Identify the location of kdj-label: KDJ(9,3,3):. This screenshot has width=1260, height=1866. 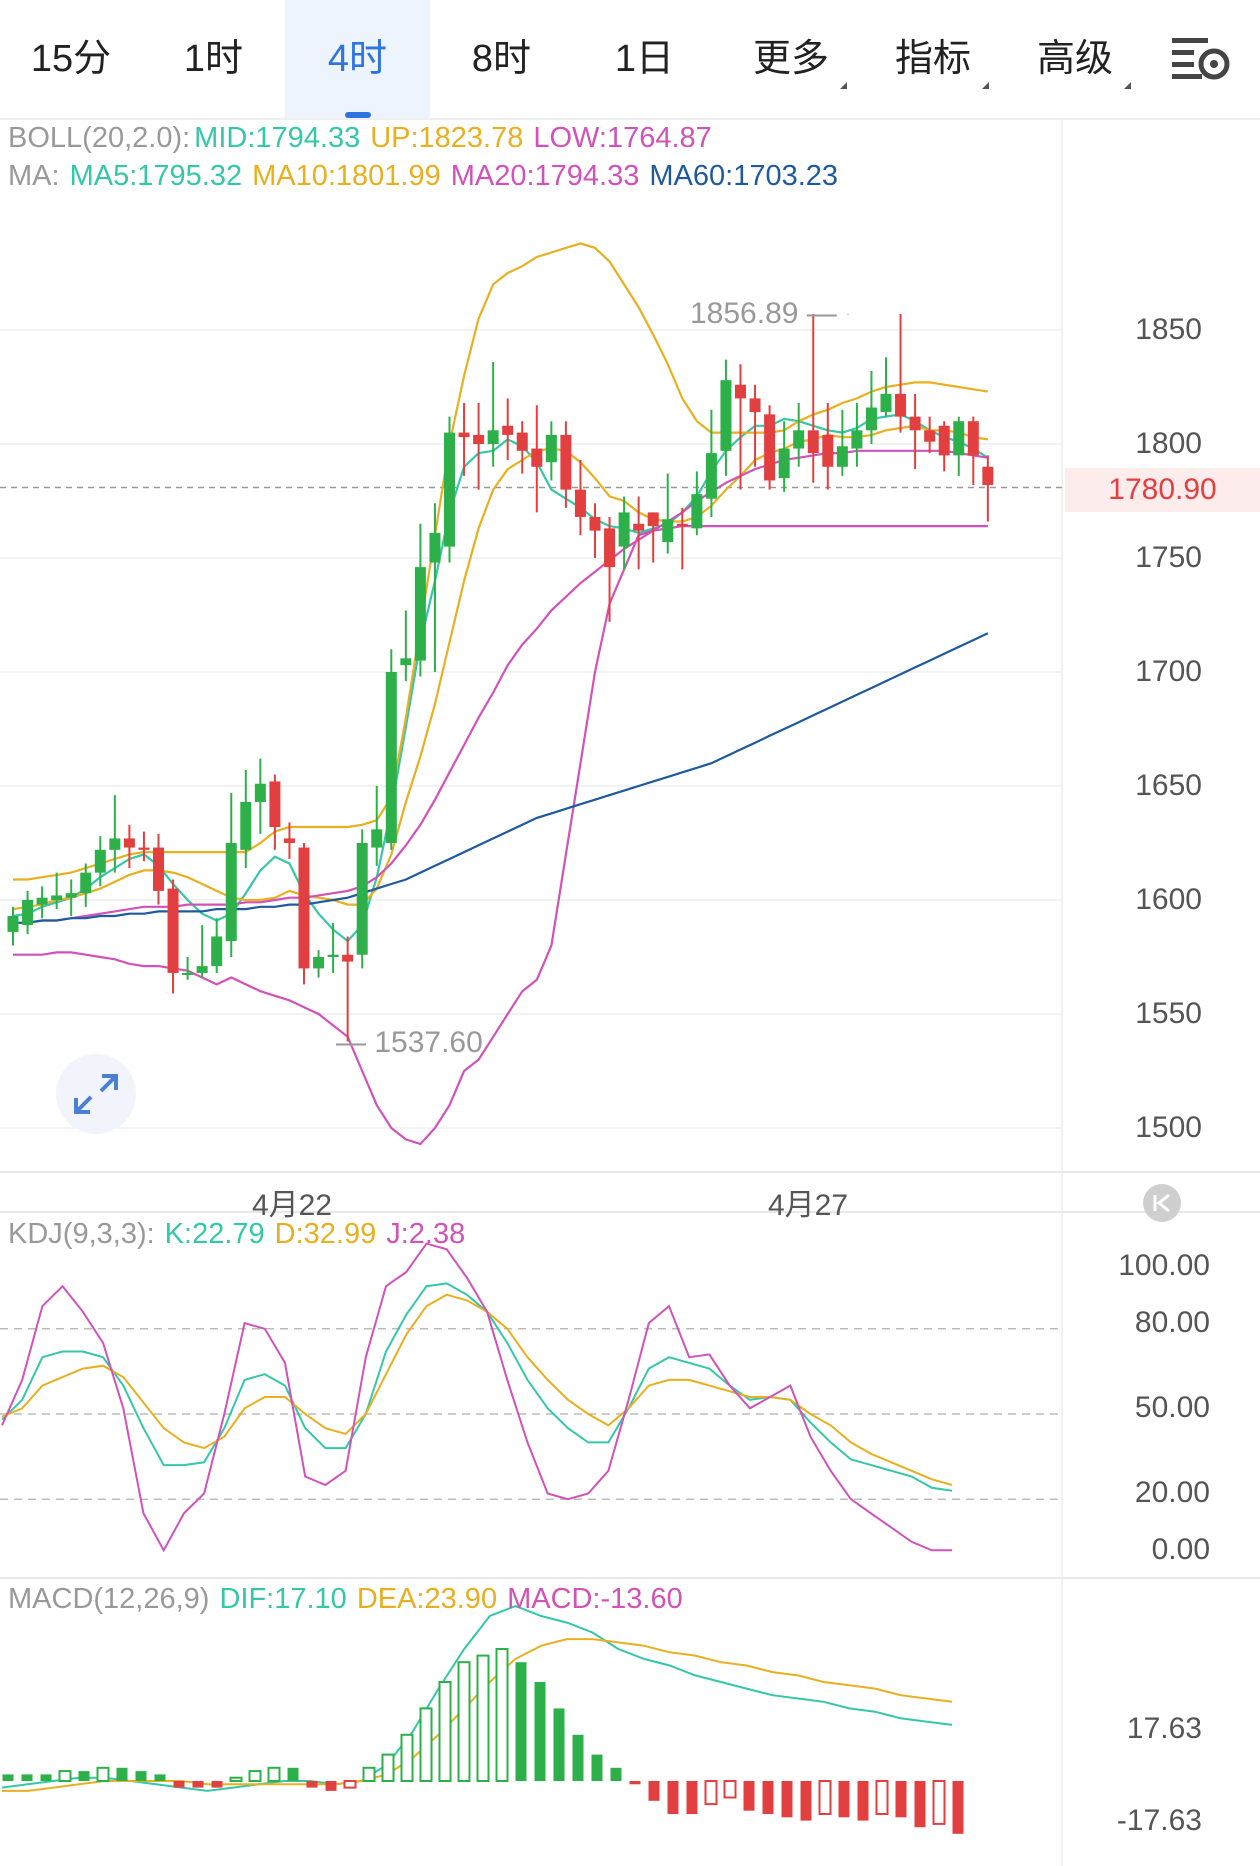
(81, 1234).